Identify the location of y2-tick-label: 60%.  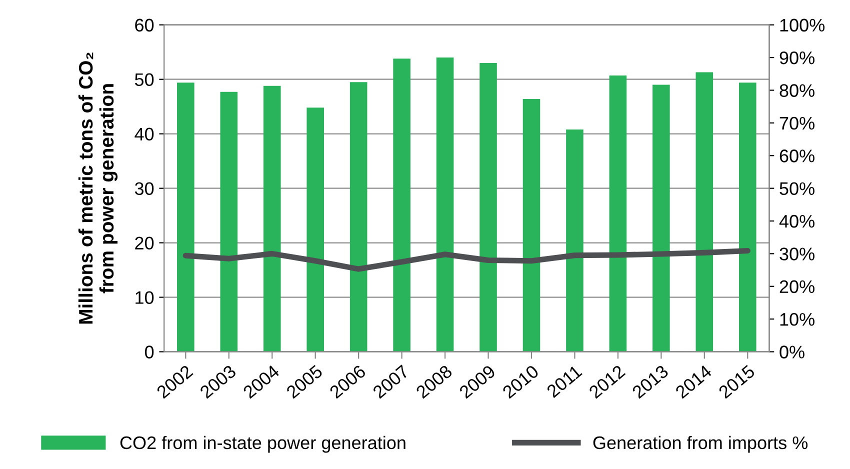
(797, 156).